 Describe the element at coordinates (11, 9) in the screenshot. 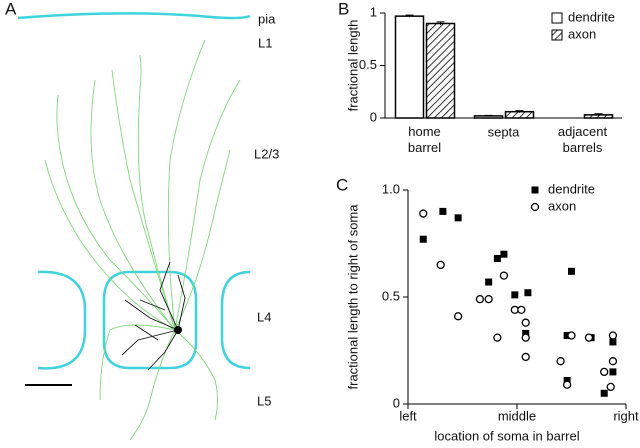

I see `panel-label: A` at that location.